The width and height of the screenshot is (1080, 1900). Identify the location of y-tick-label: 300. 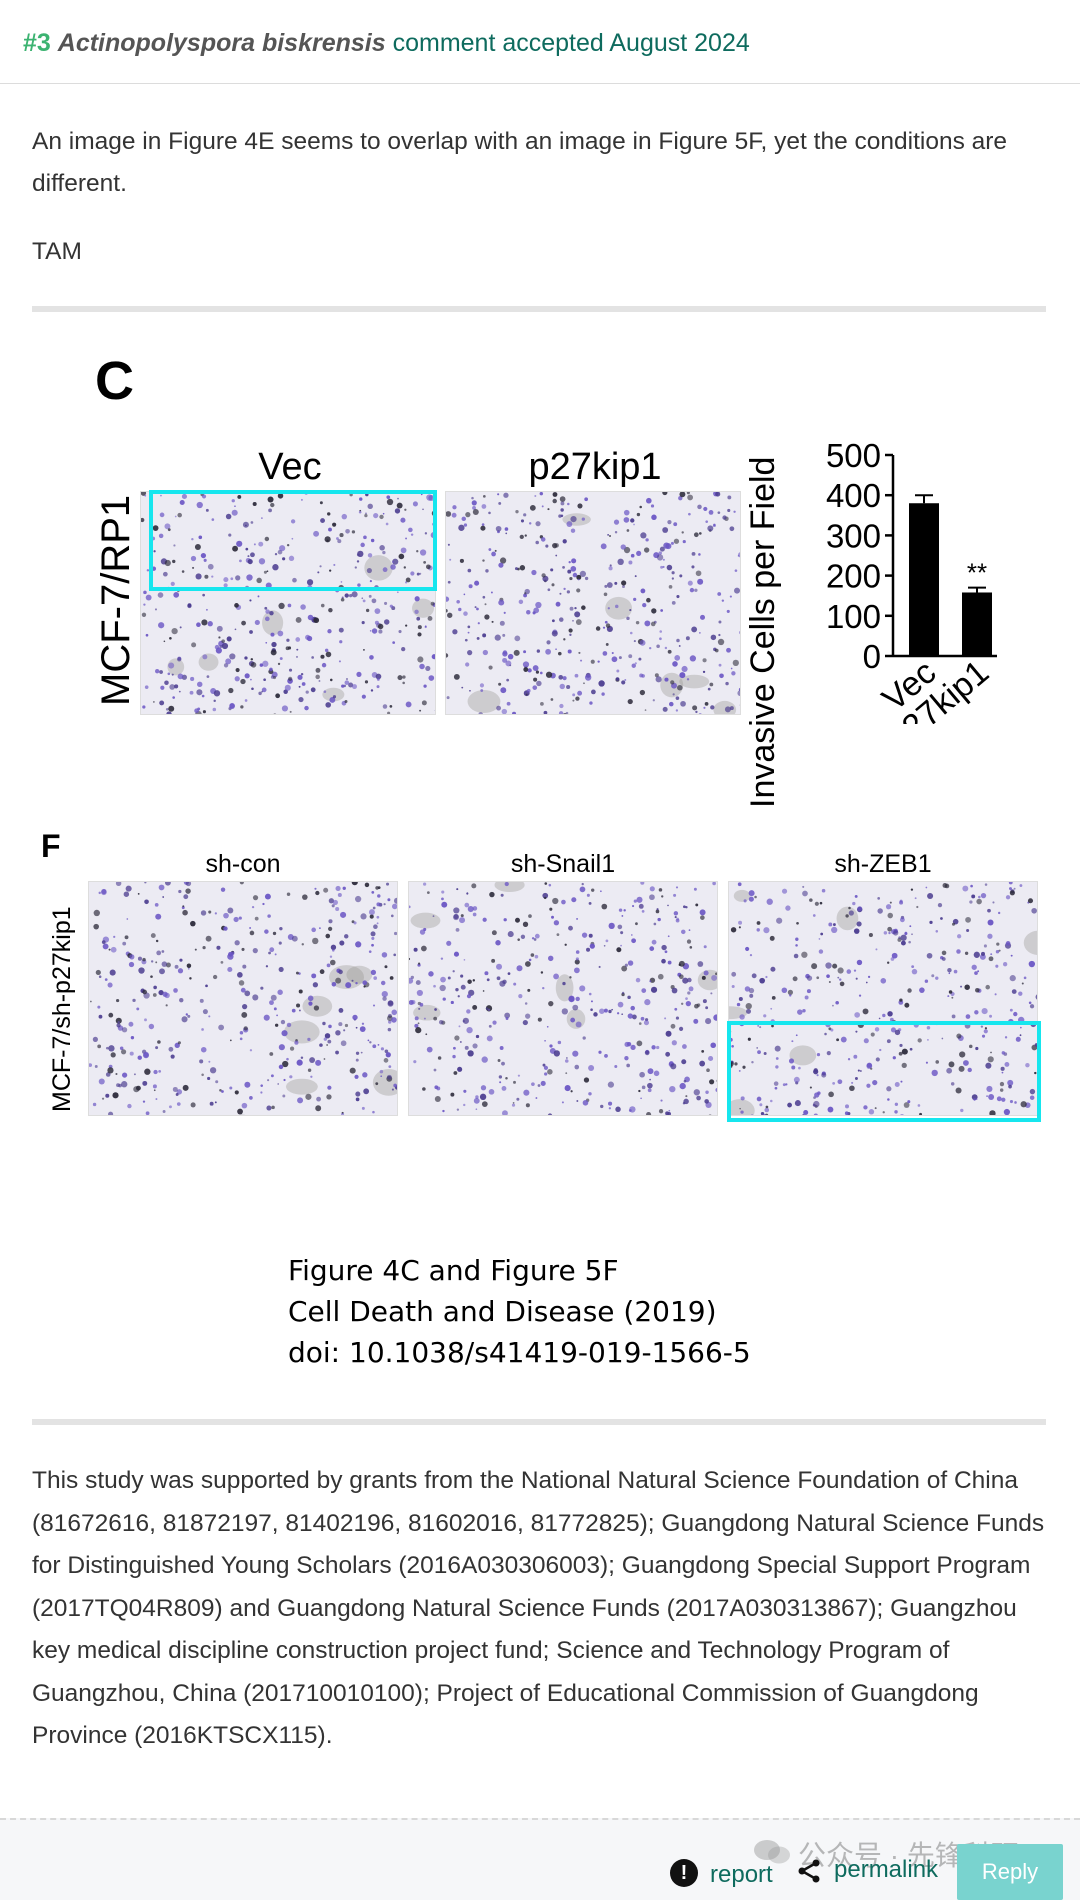
(853, 535).